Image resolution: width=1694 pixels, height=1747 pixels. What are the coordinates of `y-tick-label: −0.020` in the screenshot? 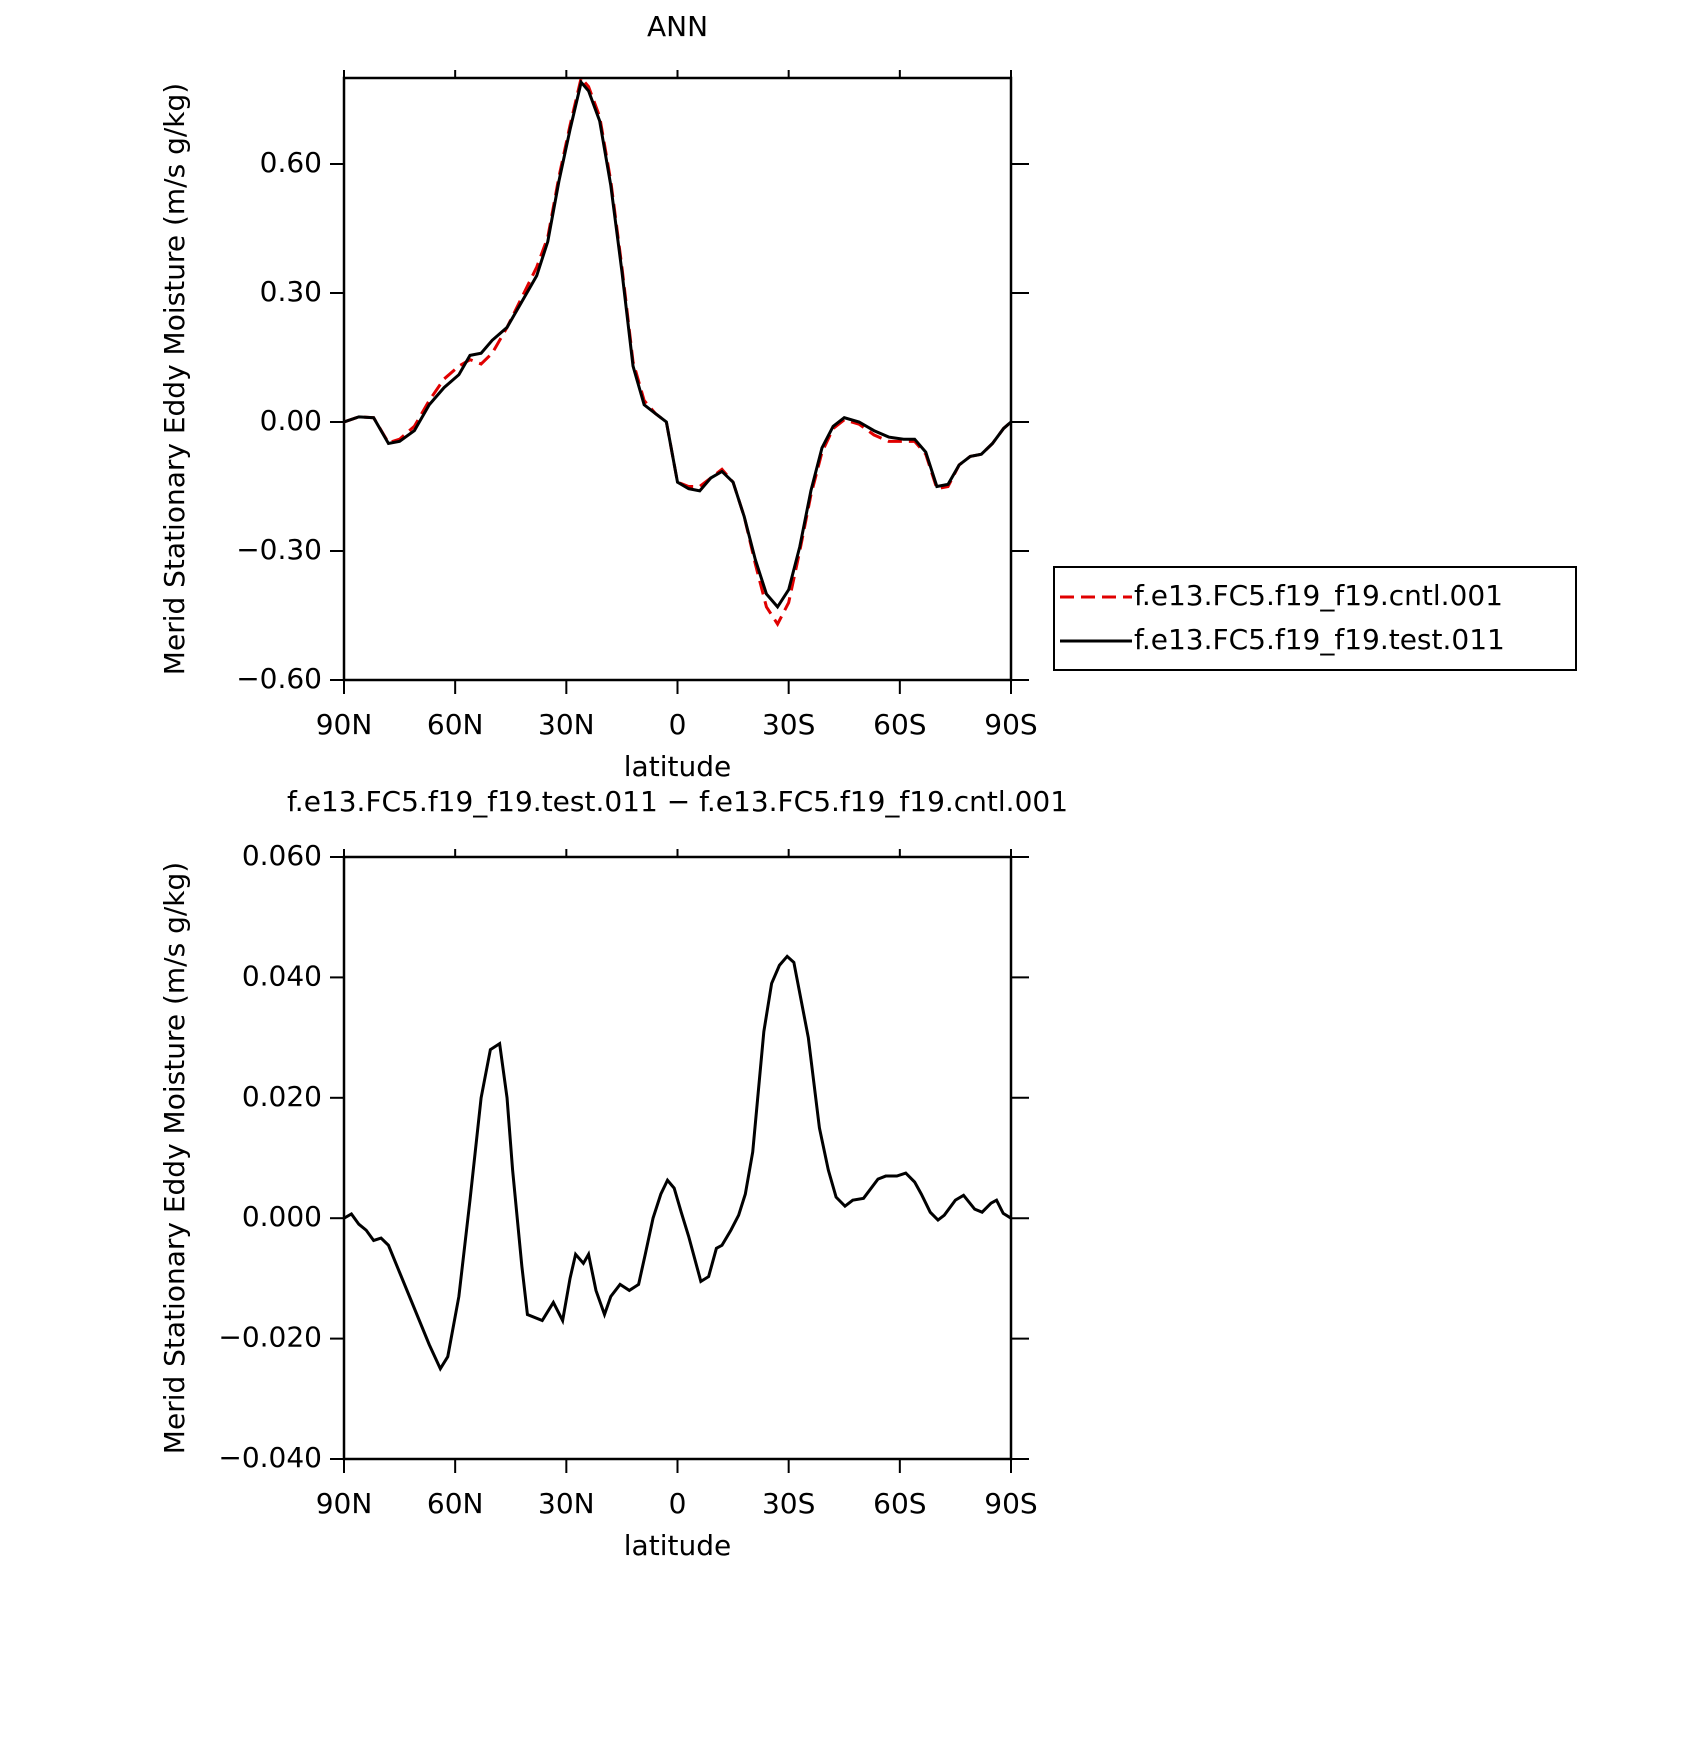 It's located at (270, 1337).